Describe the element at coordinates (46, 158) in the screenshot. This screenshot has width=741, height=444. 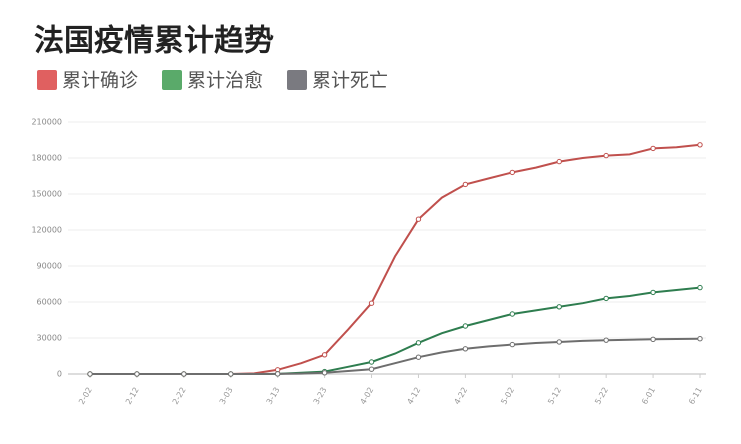
I see `y-tick-label: 180000` at that location.